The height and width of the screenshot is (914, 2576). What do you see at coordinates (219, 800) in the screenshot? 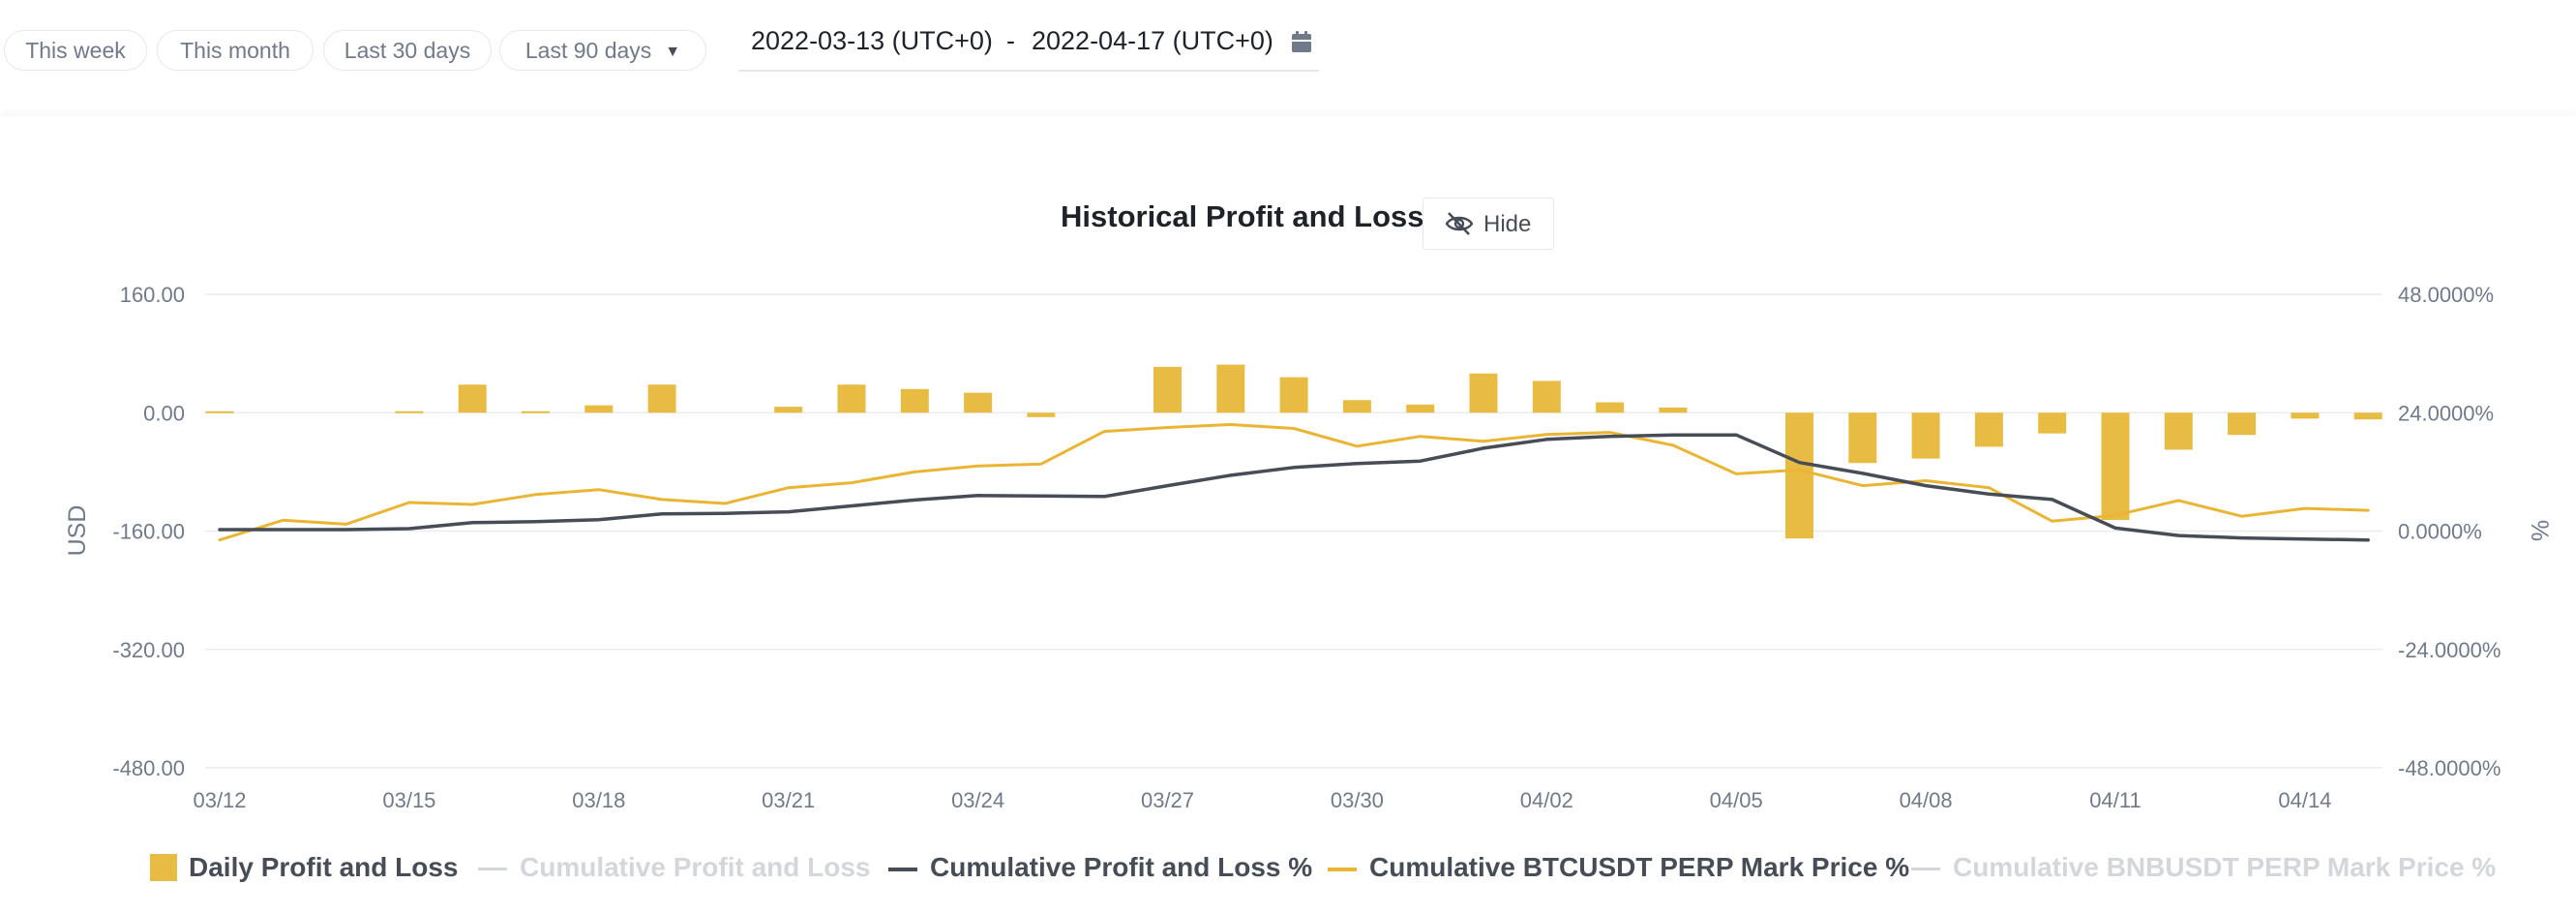
I see `x-tick-label: 03/12` at bounding box center [219, 800].